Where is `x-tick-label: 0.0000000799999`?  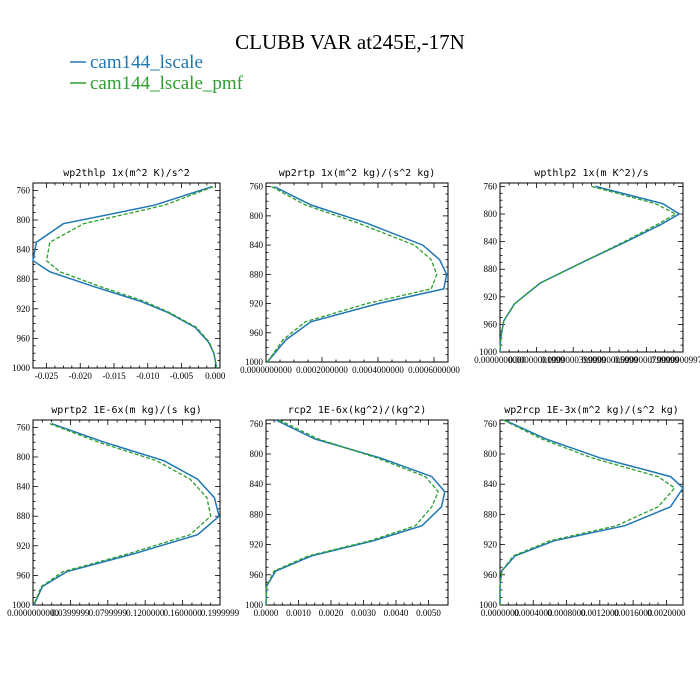
x-tick-label: 0.0000000799999 is located at coordinates (647, 360).